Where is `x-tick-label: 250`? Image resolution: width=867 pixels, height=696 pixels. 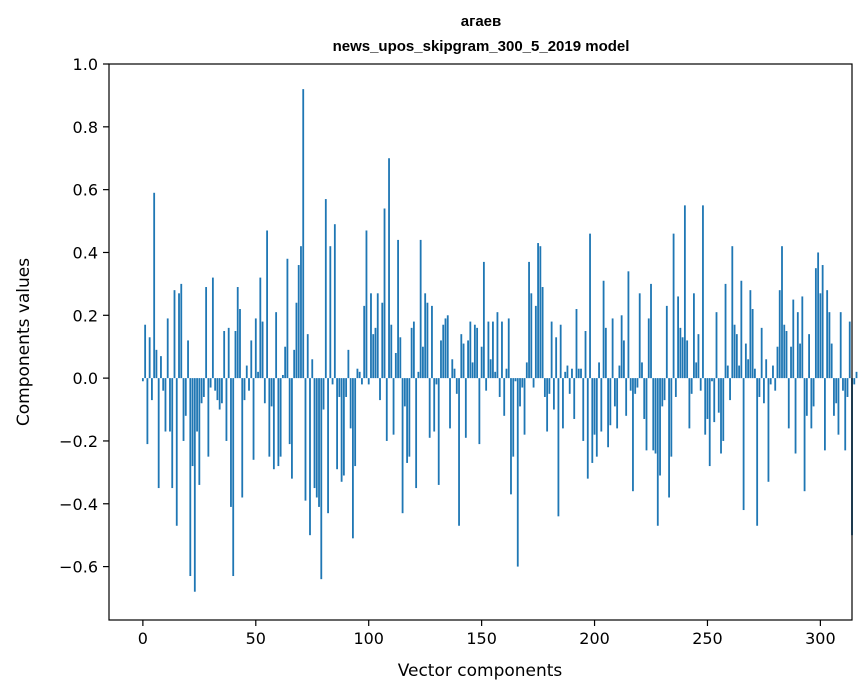
x-tick-label: 250 is located at coordinates (707, 638).